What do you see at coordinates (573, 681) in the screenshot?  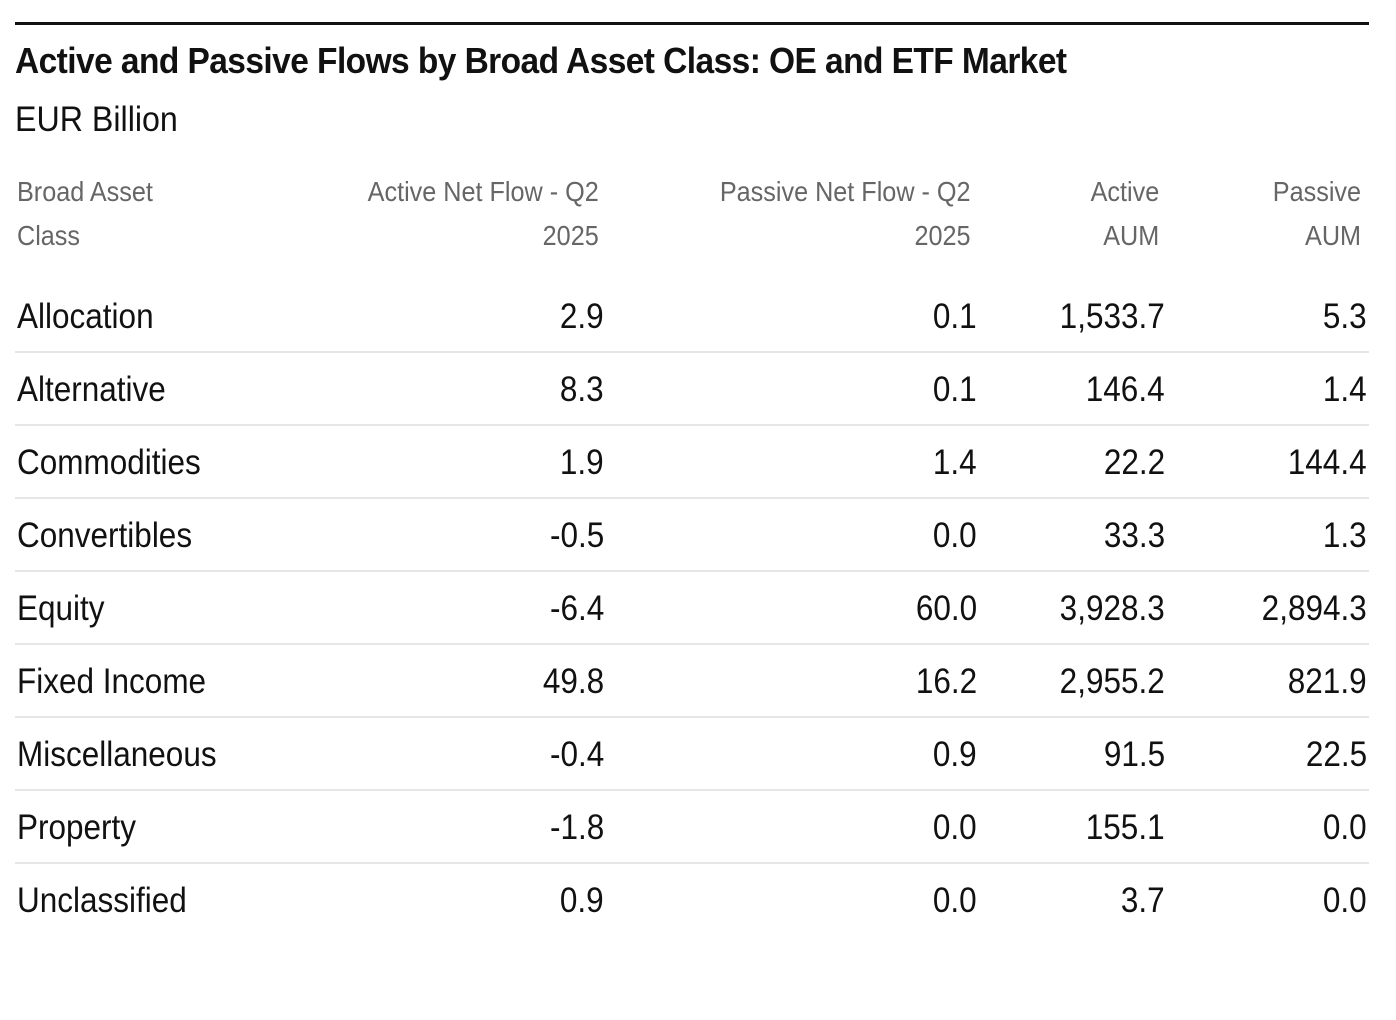 I see `active-net-flow-cell: 49.8` at bounding box center [573, 681].